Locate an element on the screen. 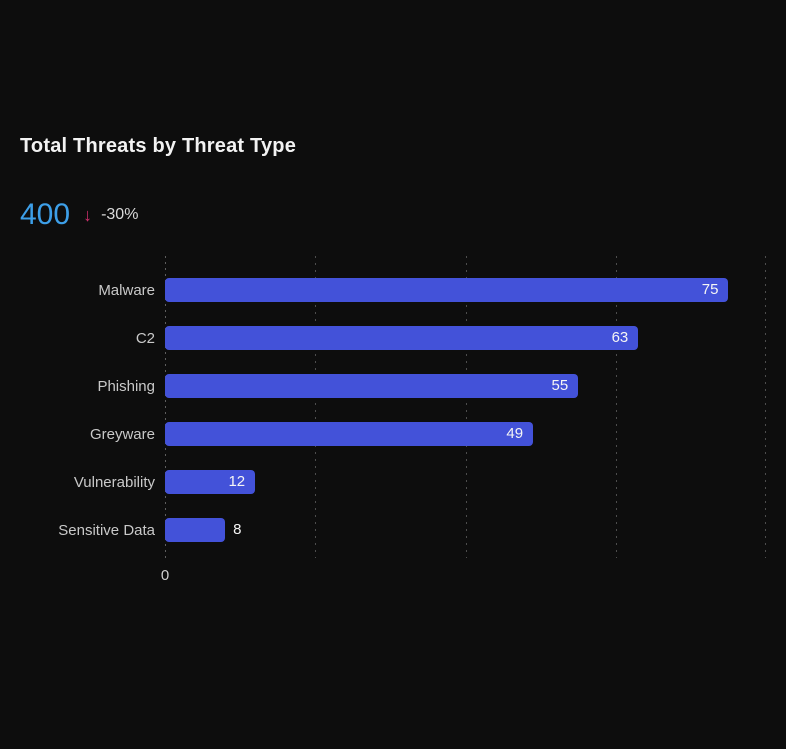 Image resolution: width=786 pixels, height=749 pixels. bar-c2: 63 is located at coordinates (402, 338).